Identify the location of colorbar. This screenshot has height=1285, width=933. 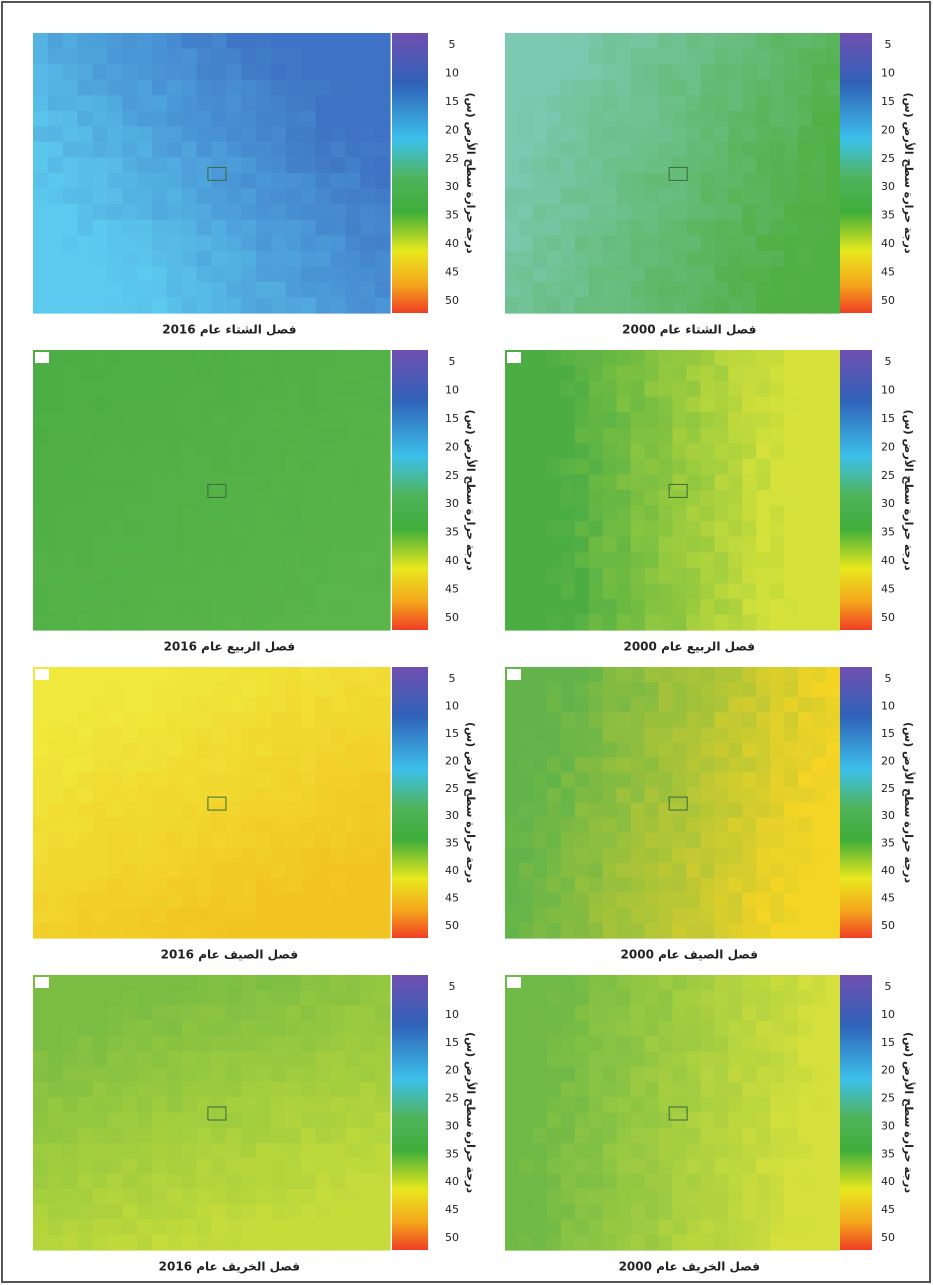
(410, 1112).